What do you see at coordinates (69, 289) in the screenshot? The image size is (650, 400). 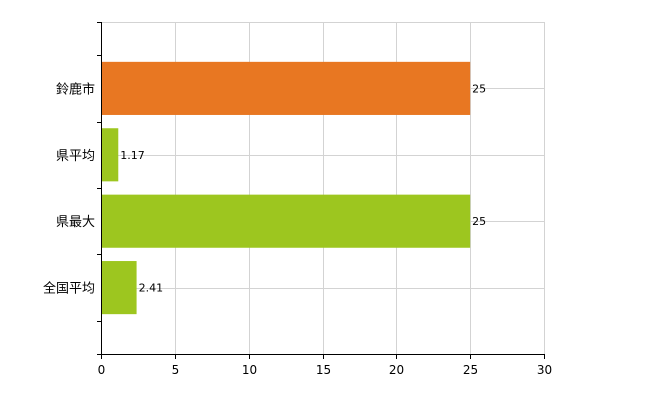 I see `y-tick-label: 全国平均` at bounding box center [69, 289].